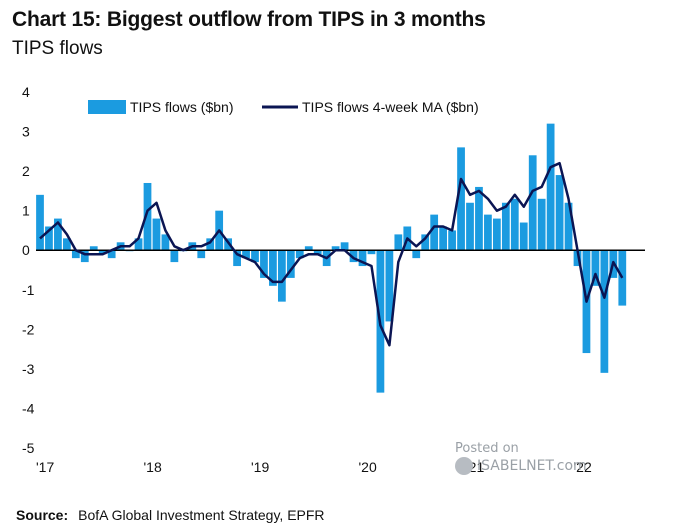 The image size is (700, 530). What do you see at coordinates (201, 515) in the screenshot?
I see `source-text: BofA Global Investment Strategy, EPFR` at bounding box center [201, 515].